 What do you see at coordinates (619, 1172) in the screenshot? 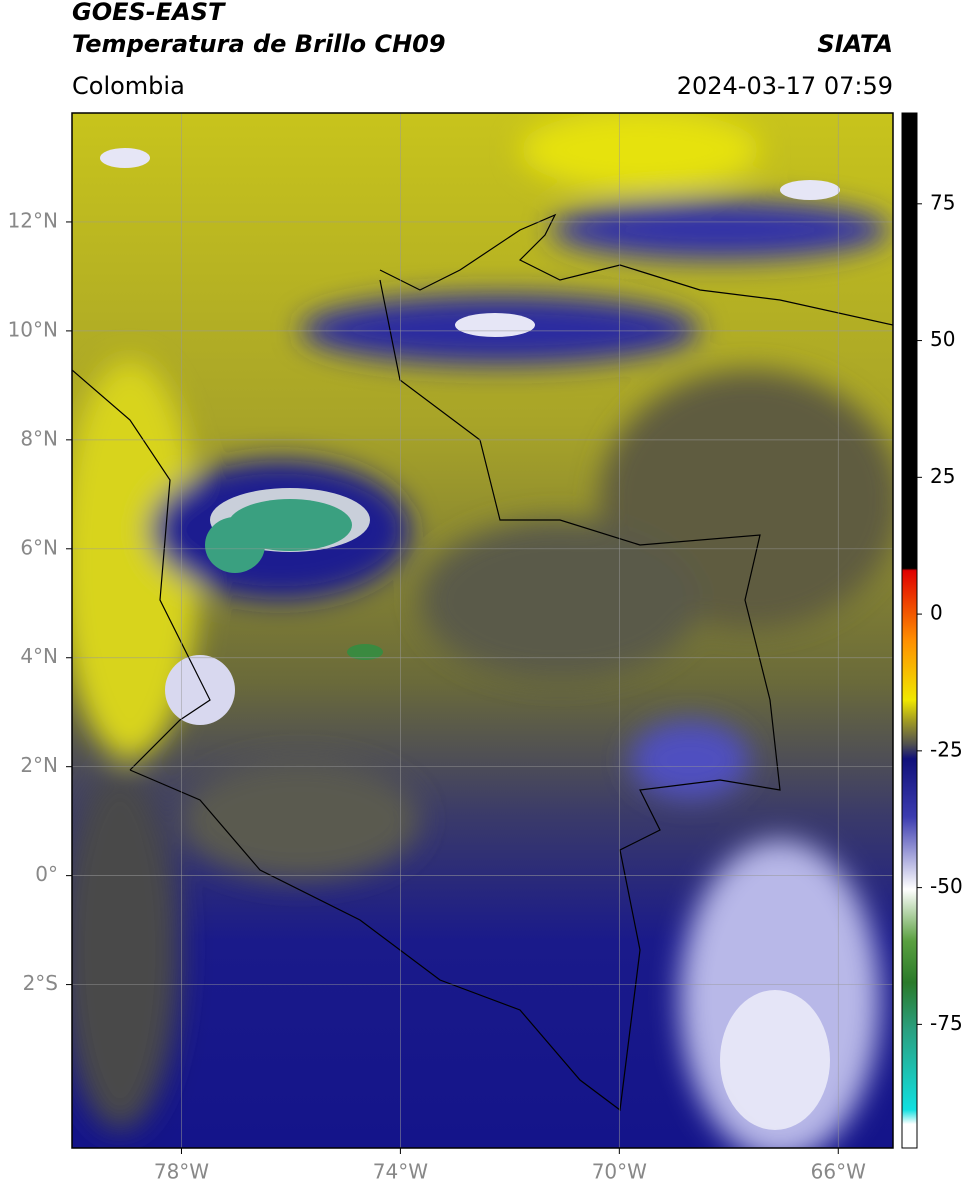
I see `x-tick-label: 70°W` at bounding box center [619, 1172].